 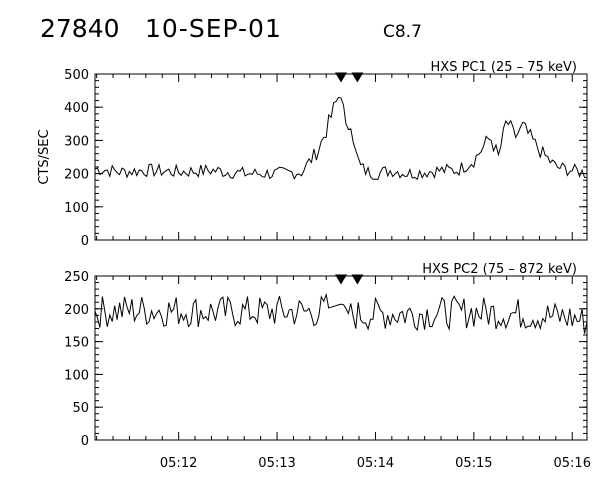 What do you see at coordinates (402, 32) in the screenshot?
I see `goes-class: C8.7` at bounding box center [402, 32].